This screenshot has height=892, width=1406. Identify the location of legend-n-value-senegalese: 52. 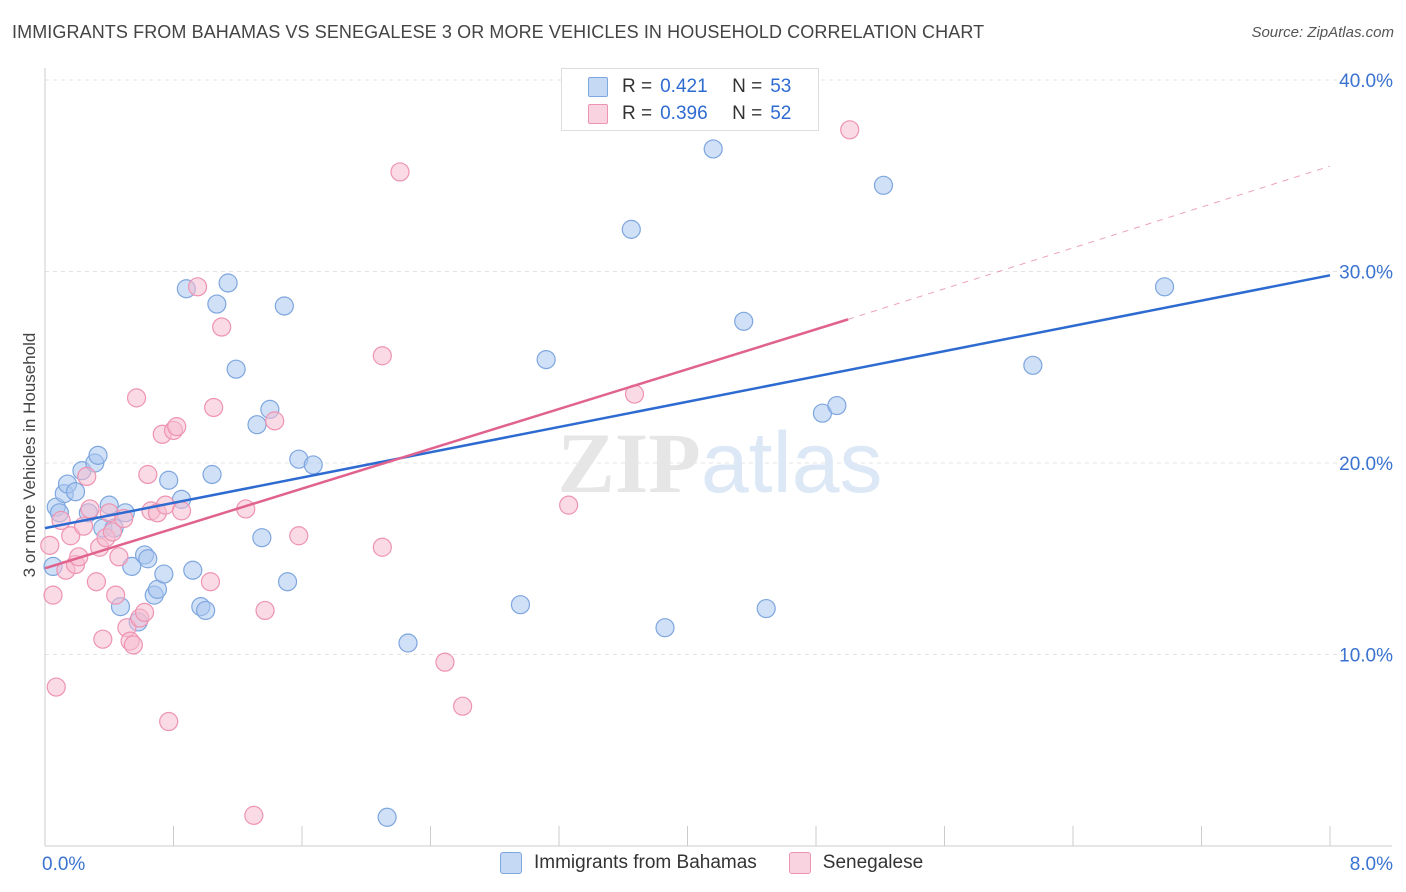
(781, 113).